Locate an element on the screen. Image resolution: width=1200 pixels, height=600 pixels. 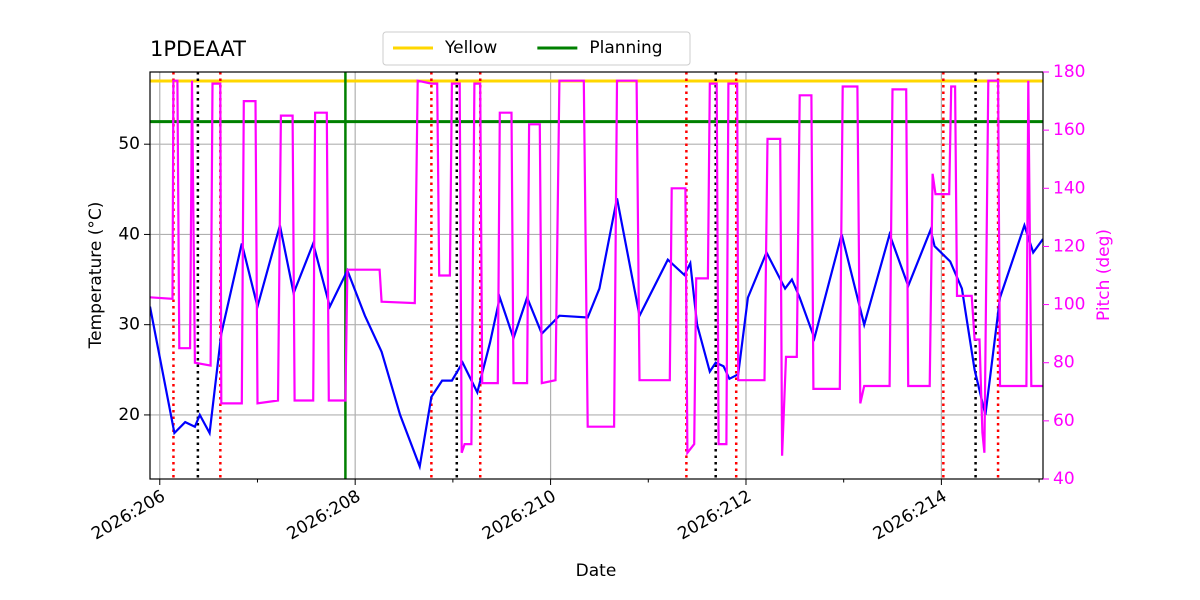
y2-tick-label: 80 is located at coordinates (1064, 363).